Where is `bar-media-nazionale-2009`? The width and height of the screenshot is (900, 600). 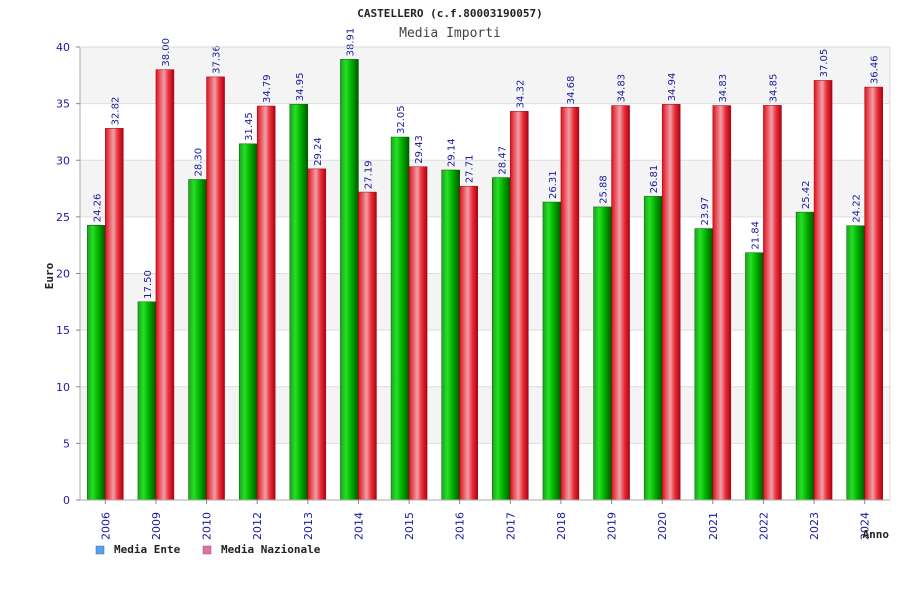 bar-media-nazionale-2009 is located at coordinates (165, 285).